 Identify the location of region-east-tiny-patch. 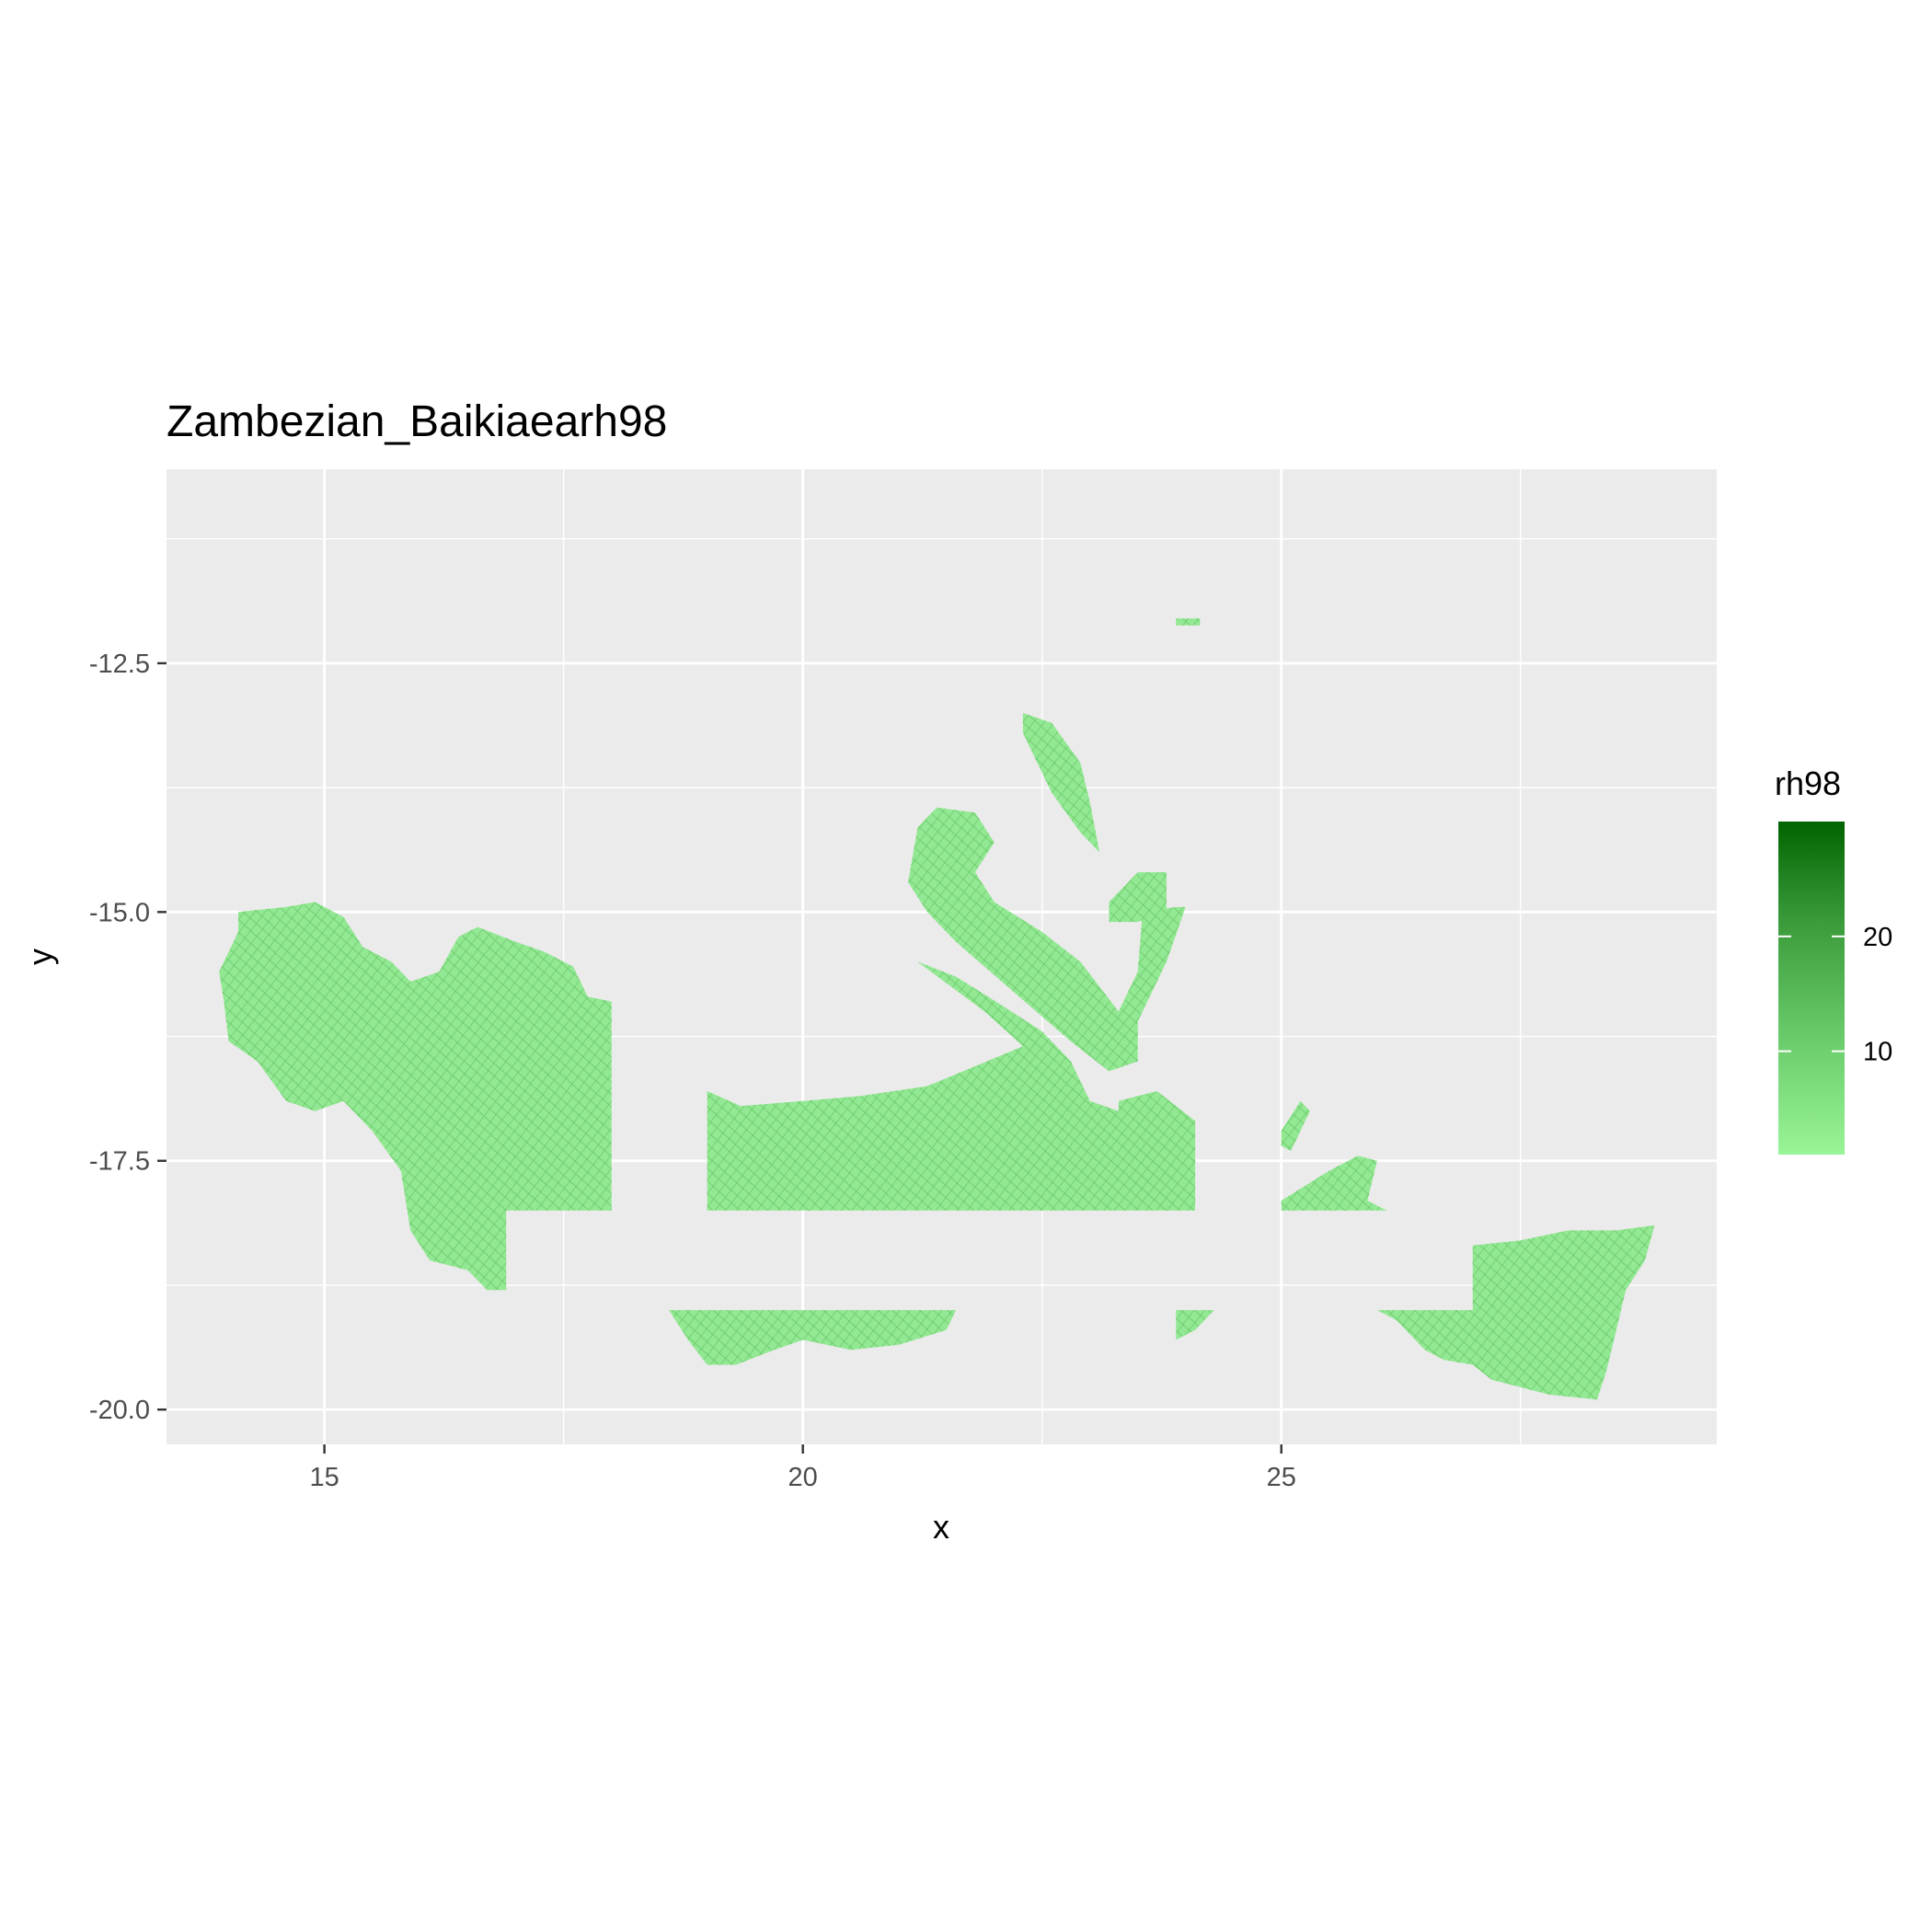
(1295, 1125).